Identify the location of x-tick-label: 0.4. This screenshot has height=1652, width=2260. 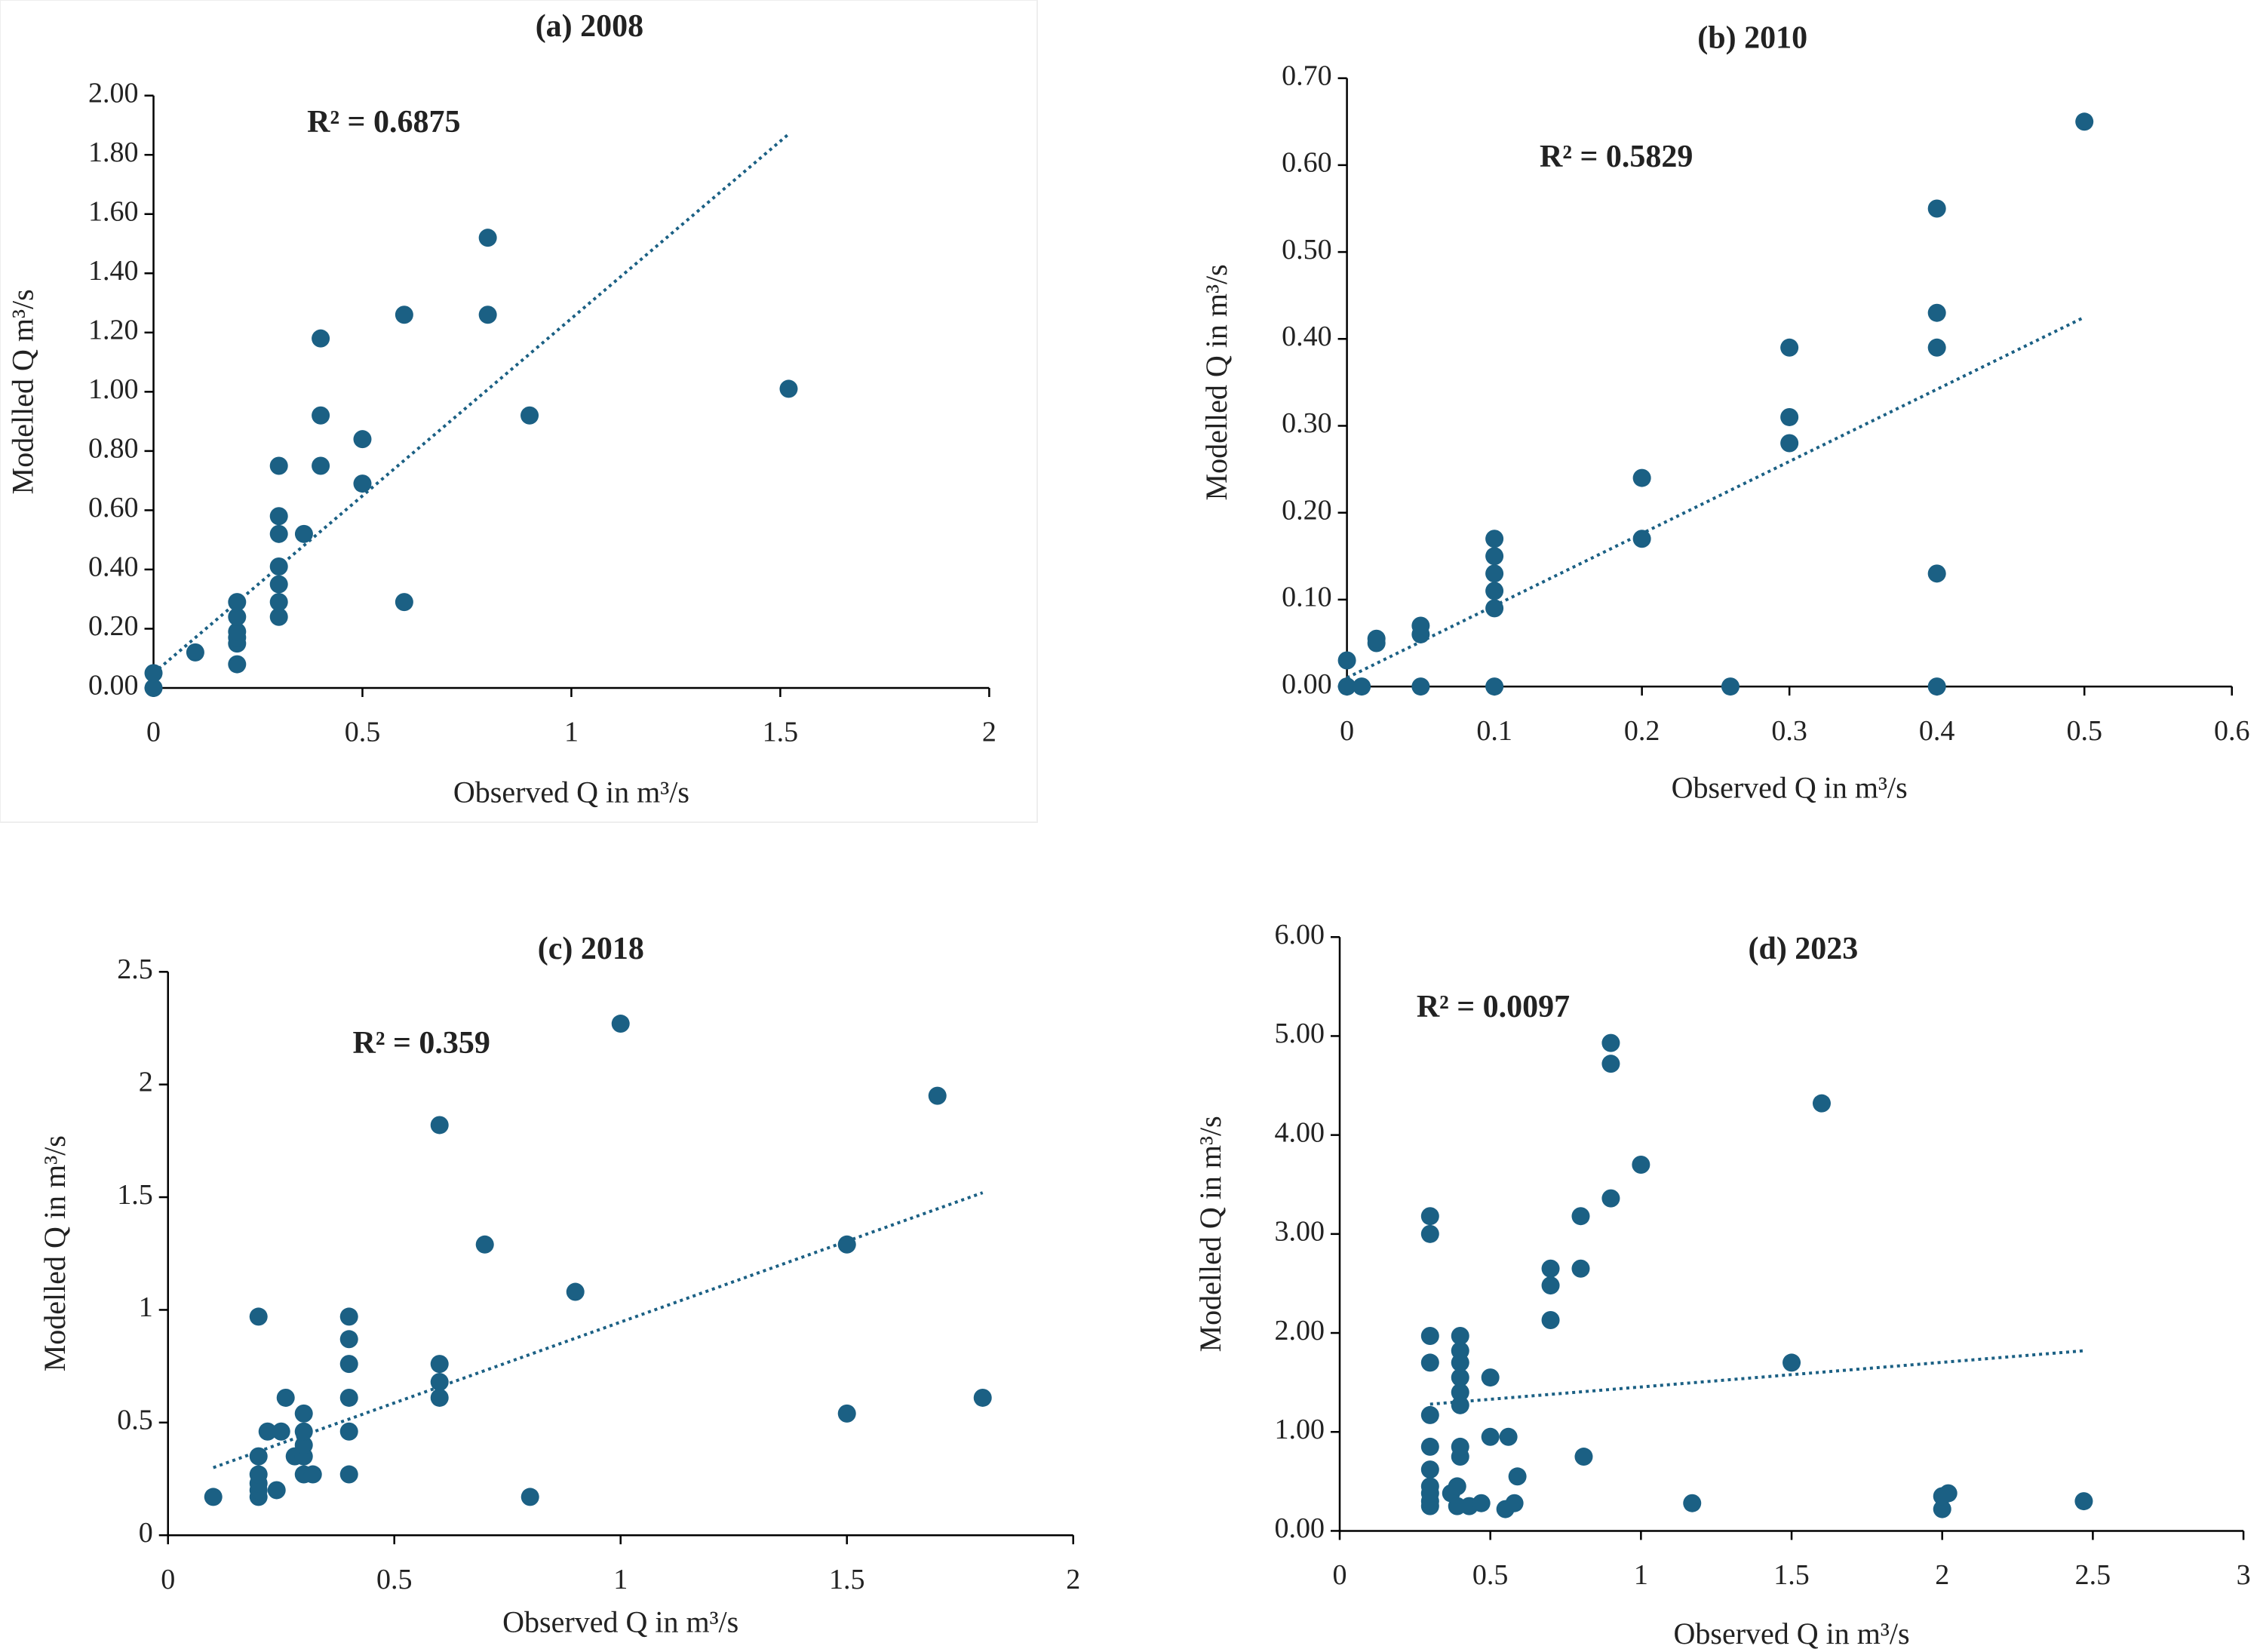
(1937, 731).